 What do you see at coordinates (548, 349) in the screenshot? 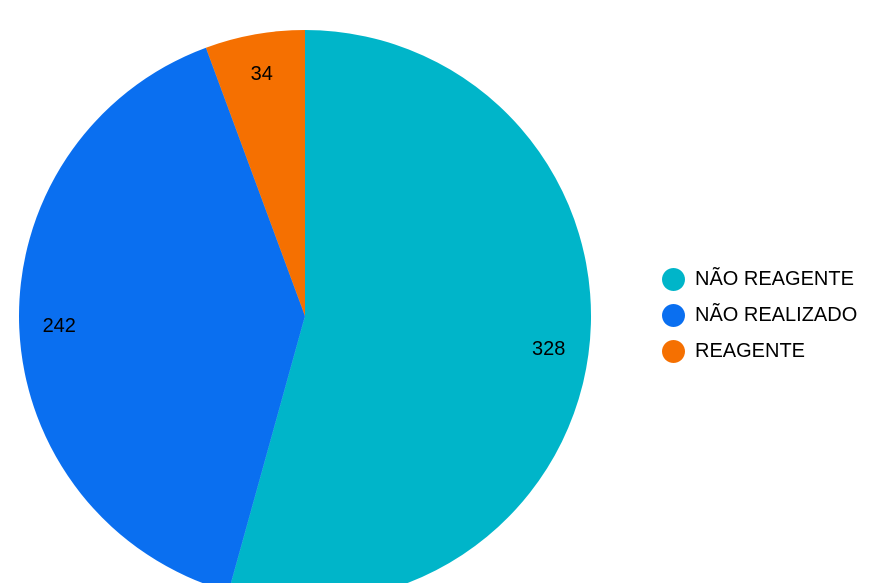
I see `slice-value-label-1: 328` at bounding box center [548, 349].